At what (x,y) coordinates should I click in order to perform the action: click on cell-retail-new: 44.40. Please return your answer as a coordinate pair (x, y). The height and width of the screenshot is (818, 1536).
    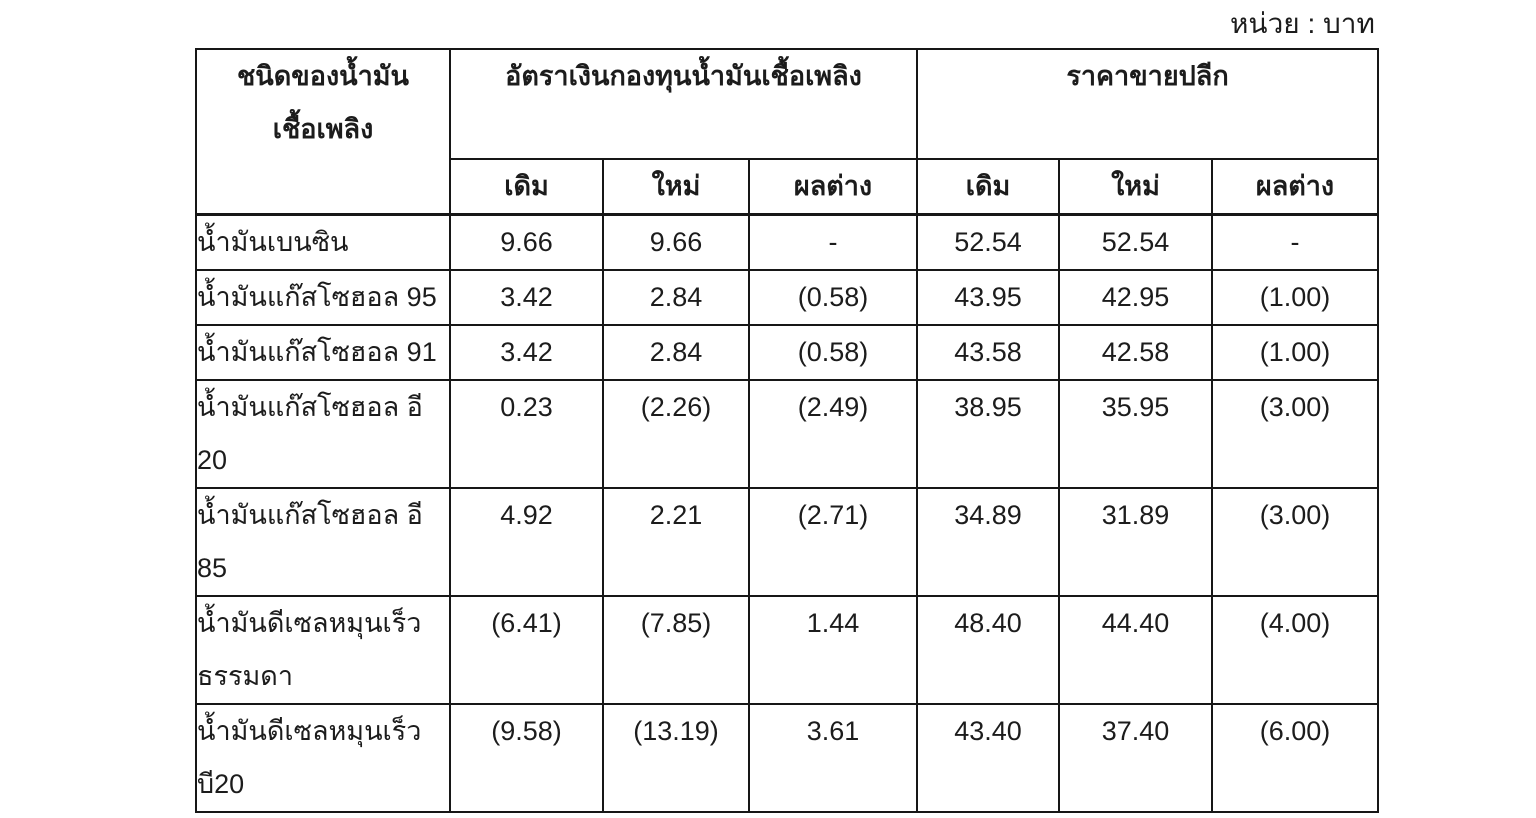
    Looking at the image, I should click on (1135, 650).